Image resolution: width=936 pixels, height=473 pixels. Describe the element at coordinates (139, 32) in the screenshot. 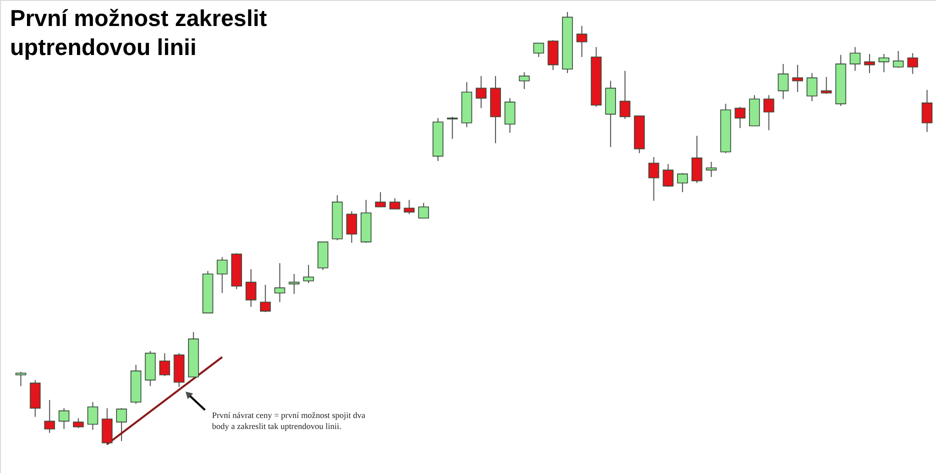

I see `chart-title: První možnost zakreslit uptrendovou linii` at that location.